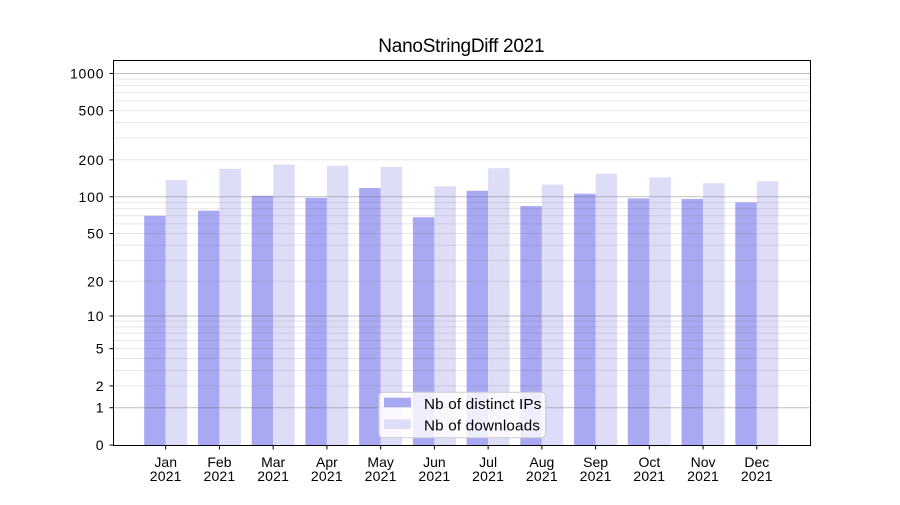 This screenshot has width=900, height=505. I want to click on svg-text: Apr, so click(327, 462).